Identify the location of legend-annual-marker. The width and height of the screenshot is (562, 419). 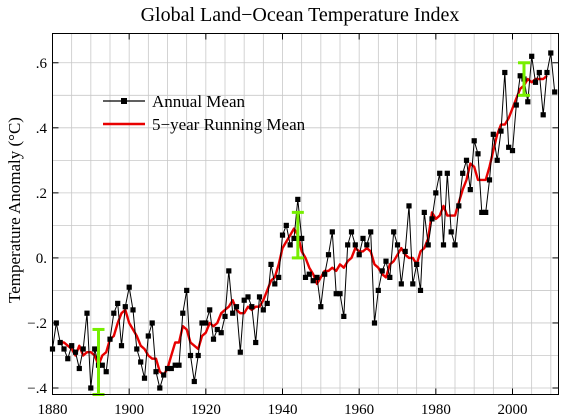
(124, 101).